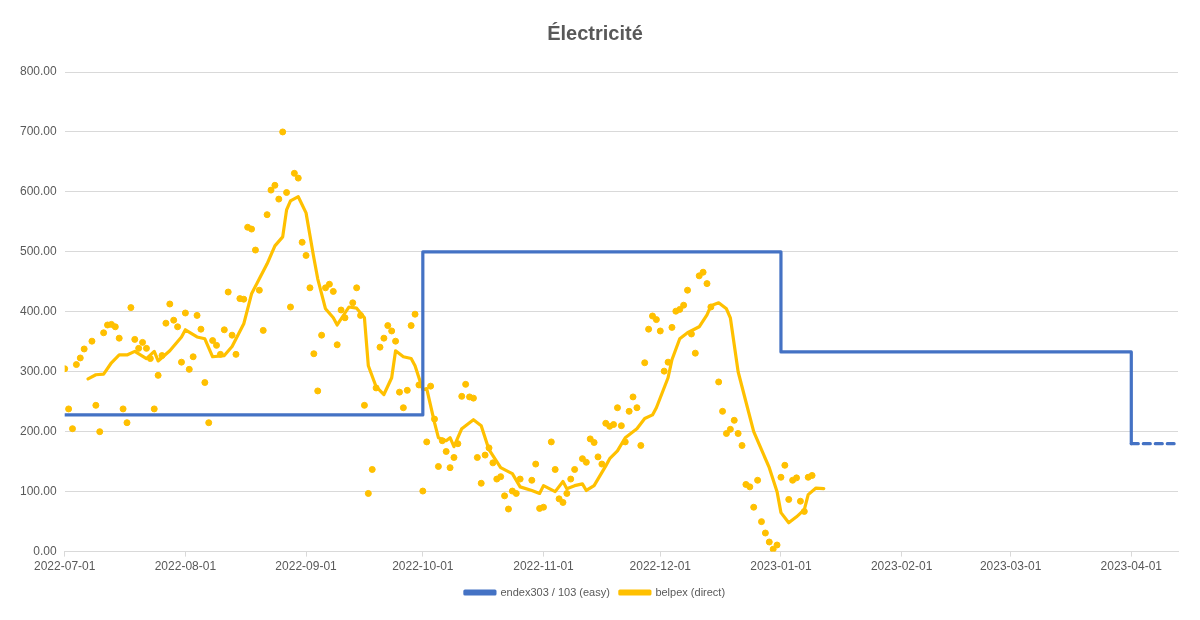 The width and height of the screenshot is (1200, 620). I want to click on x-tick-label: 2022-12-01, so click(660, 566).